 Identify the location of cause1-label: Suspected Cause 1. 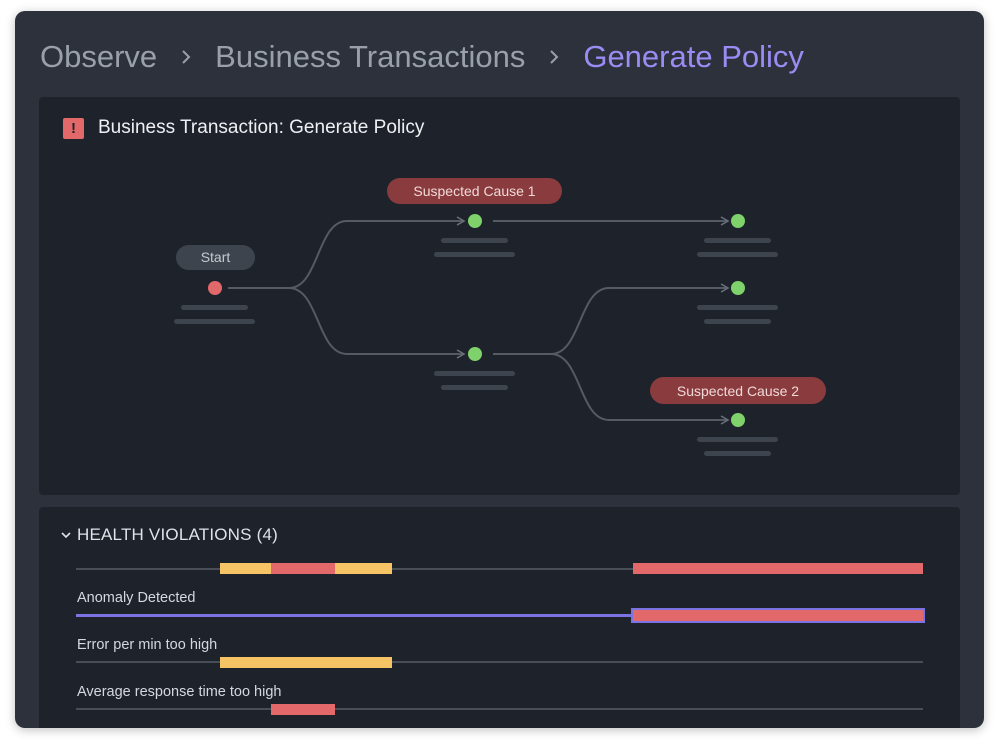
(474, 191).